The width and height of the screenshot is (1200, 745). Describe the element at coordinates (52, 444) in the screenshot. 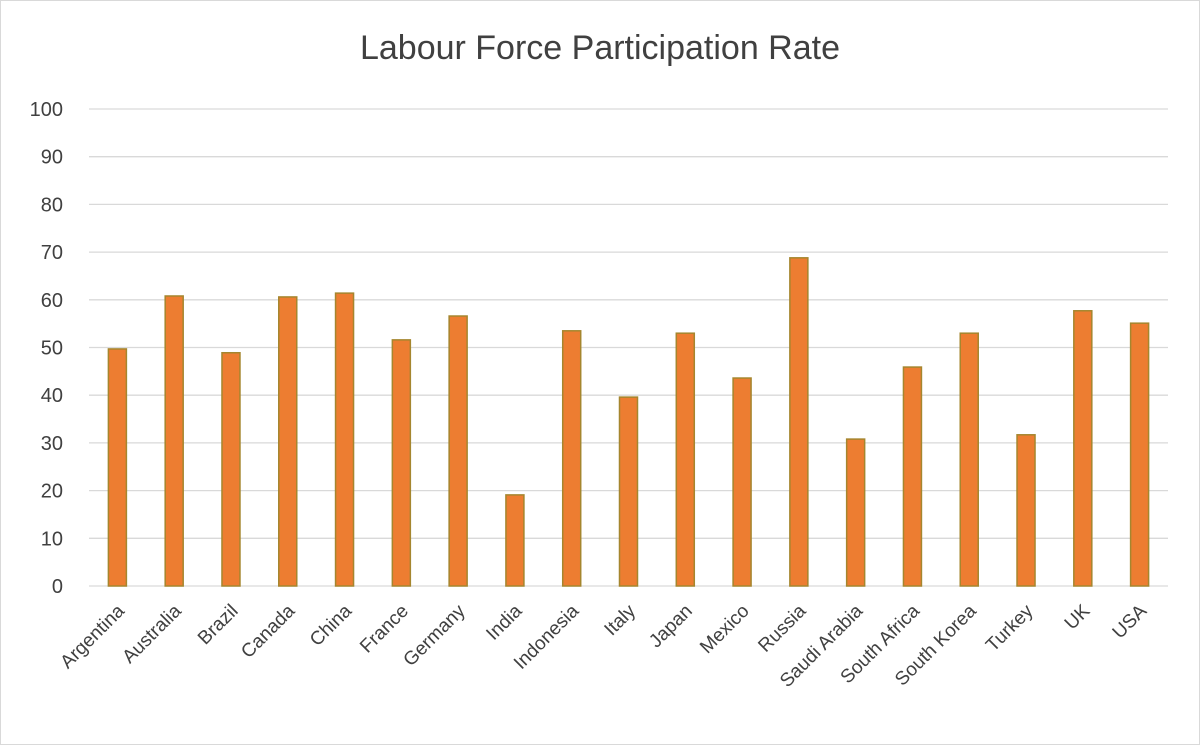

I see `y-tick-label: 30` at that location.